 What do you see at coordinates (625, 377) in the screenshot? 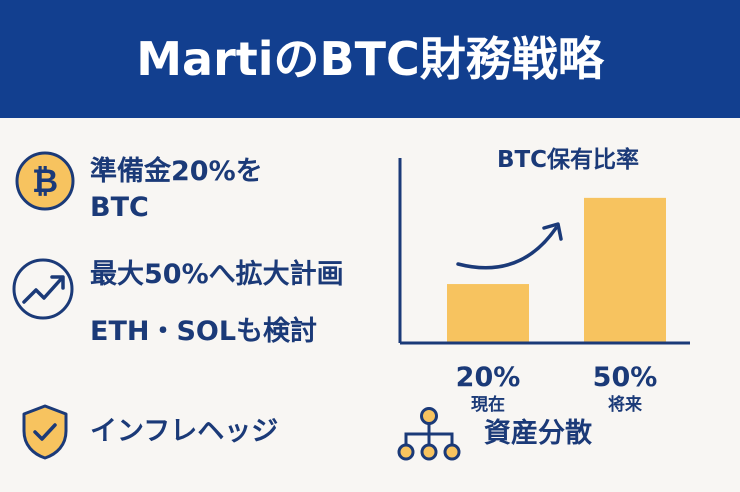
I see `value-label-2: 50%` at bounding box center [625, 377].